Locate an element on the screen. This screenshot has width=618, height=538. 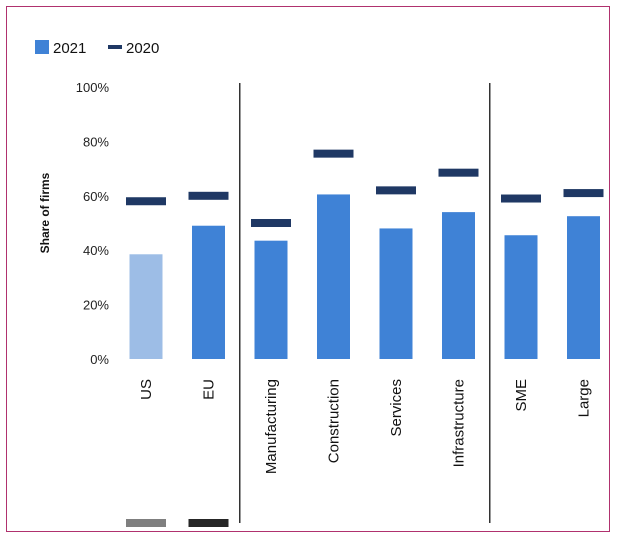
category-label-infrastructure: Infrastructure is located at coordinates (459, 423).